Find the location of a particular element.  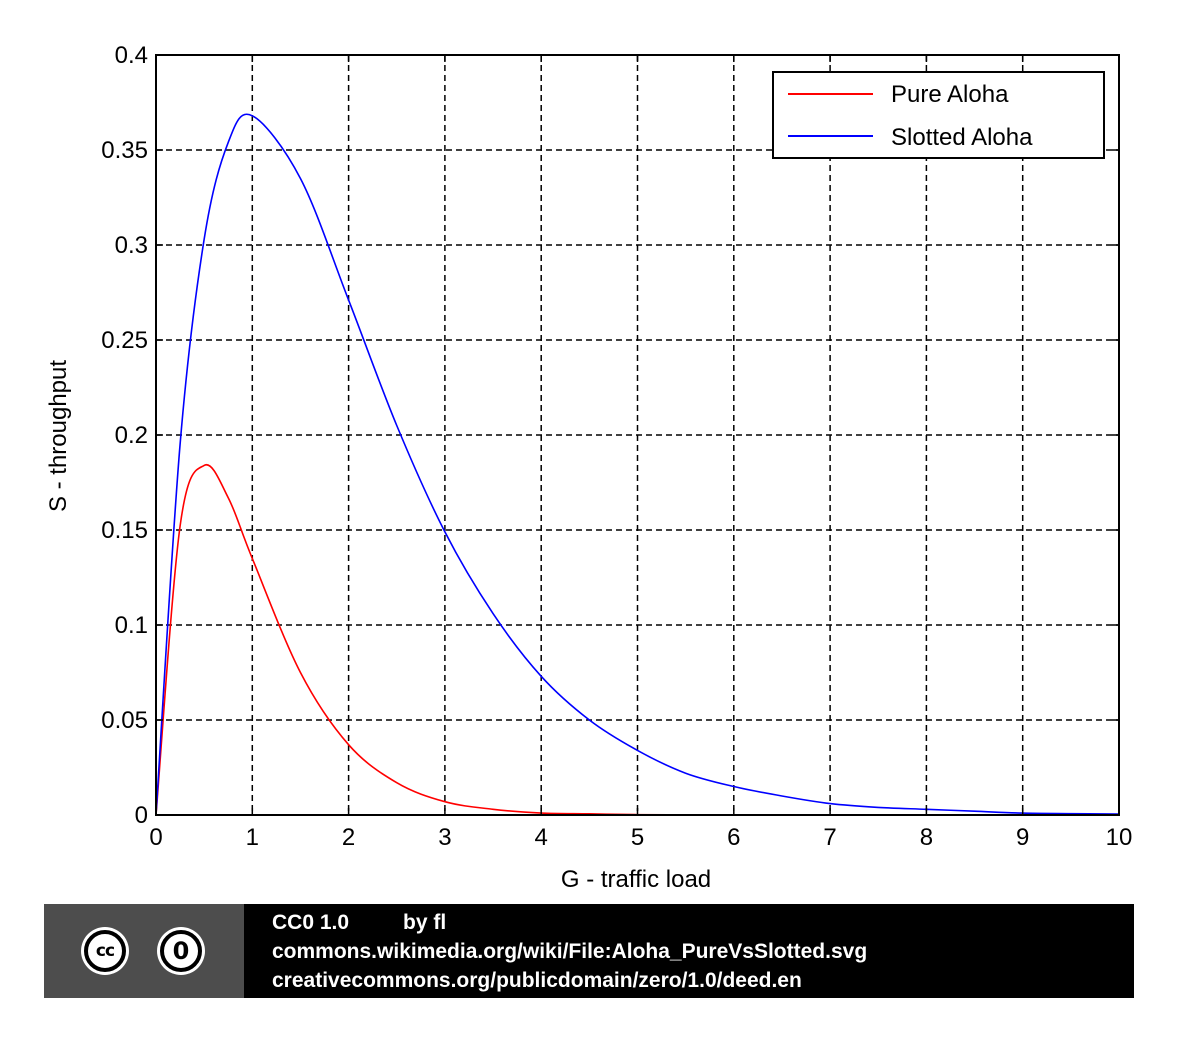

x-tick-label: 10 is located at coordinates (1119, 837).